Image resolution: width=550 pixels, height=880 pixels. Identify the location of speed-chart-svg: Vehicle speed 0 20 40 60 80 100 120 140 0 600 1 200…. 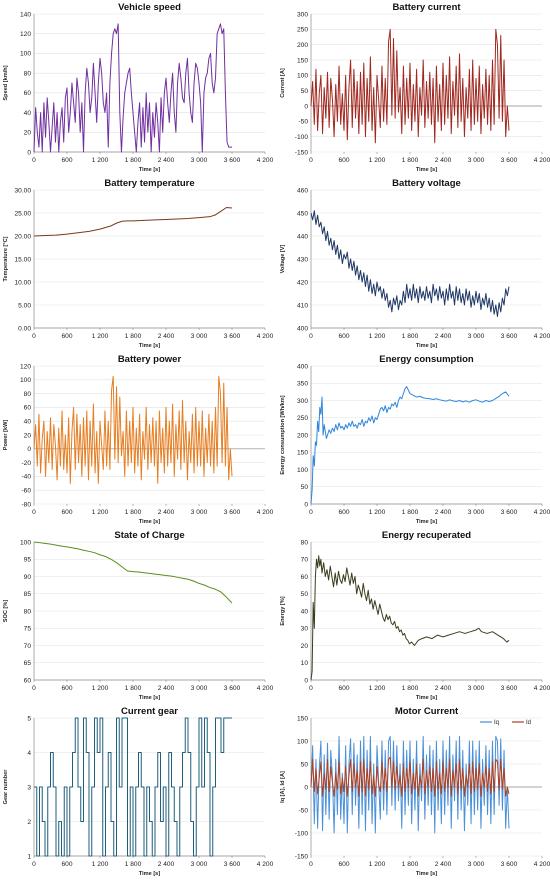
(138, 87).